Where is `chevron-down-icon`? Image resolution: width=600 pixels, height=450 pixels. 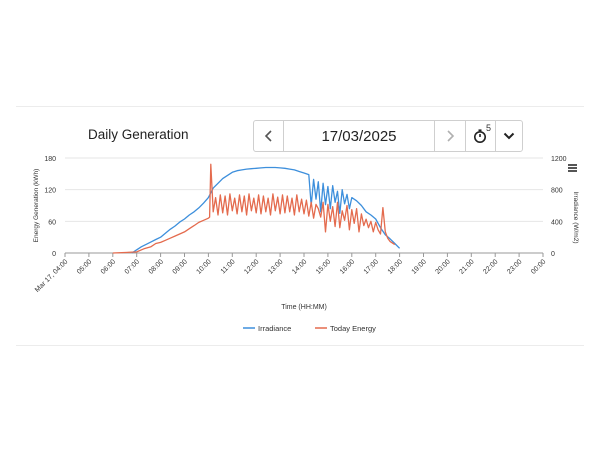 chevron-down-icon is located at coordinates (509, 136).